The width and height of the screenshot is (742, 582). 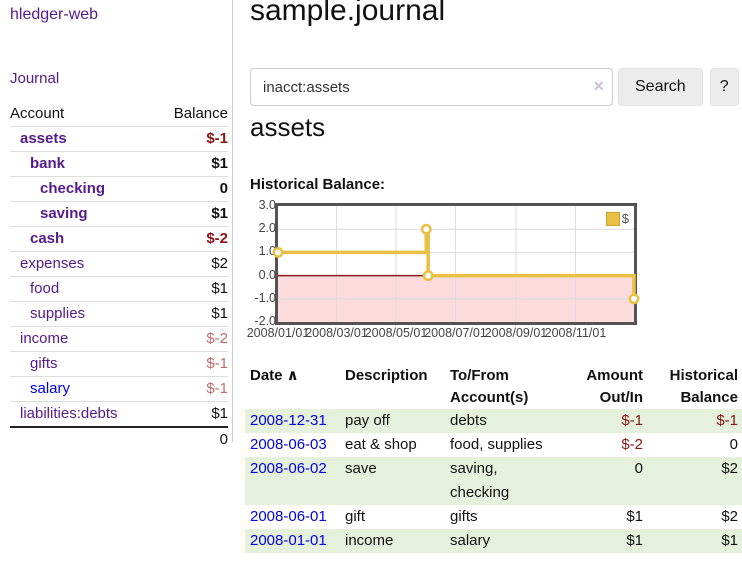 What do you see at coordinates (119, 138) in the screenshot?
I see `account-row-assets: assets $-1` at bounding box center [119, 138].